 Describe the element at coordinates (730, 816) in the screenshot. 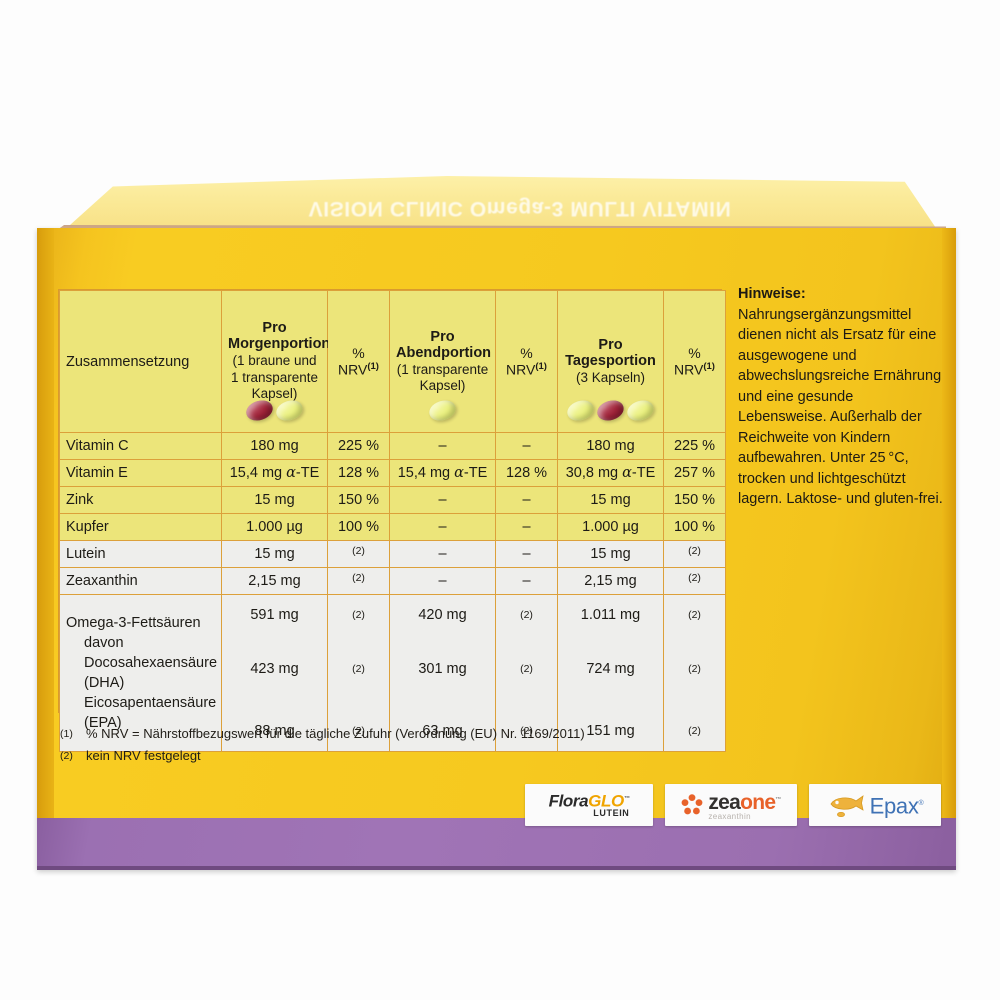

I see `zeaone-sub-text: zeaxanthin` at that location.